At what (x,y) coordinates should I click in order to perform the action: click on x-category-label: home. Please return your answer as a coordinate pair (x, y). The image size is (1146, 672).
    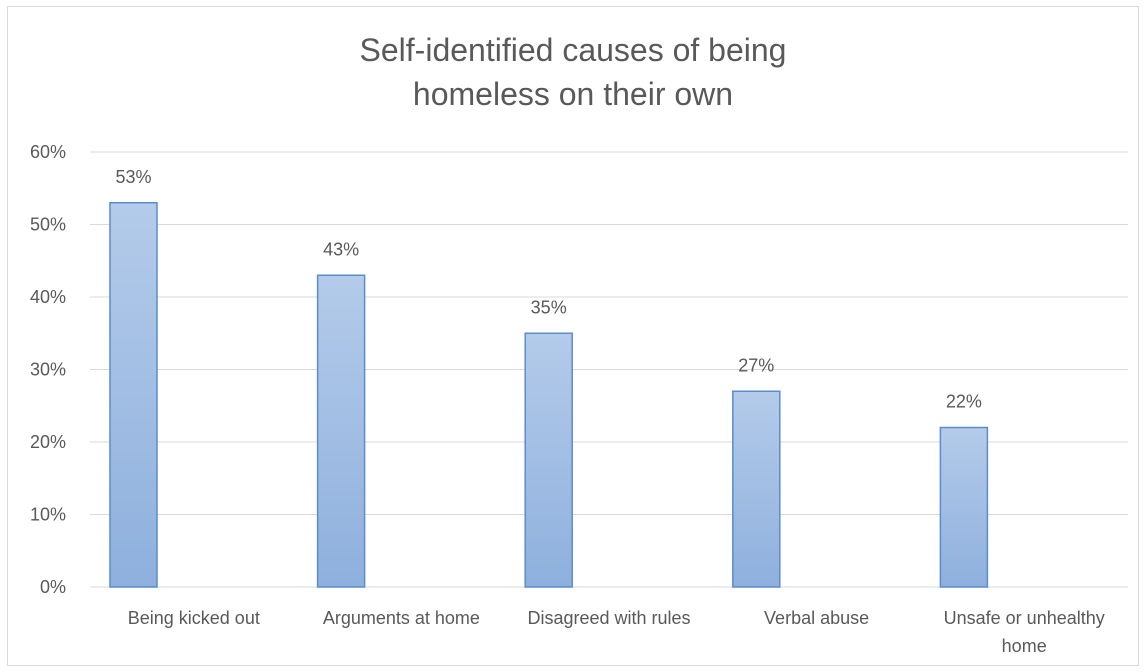
    Looking at the image, I should click on (1024, 646).